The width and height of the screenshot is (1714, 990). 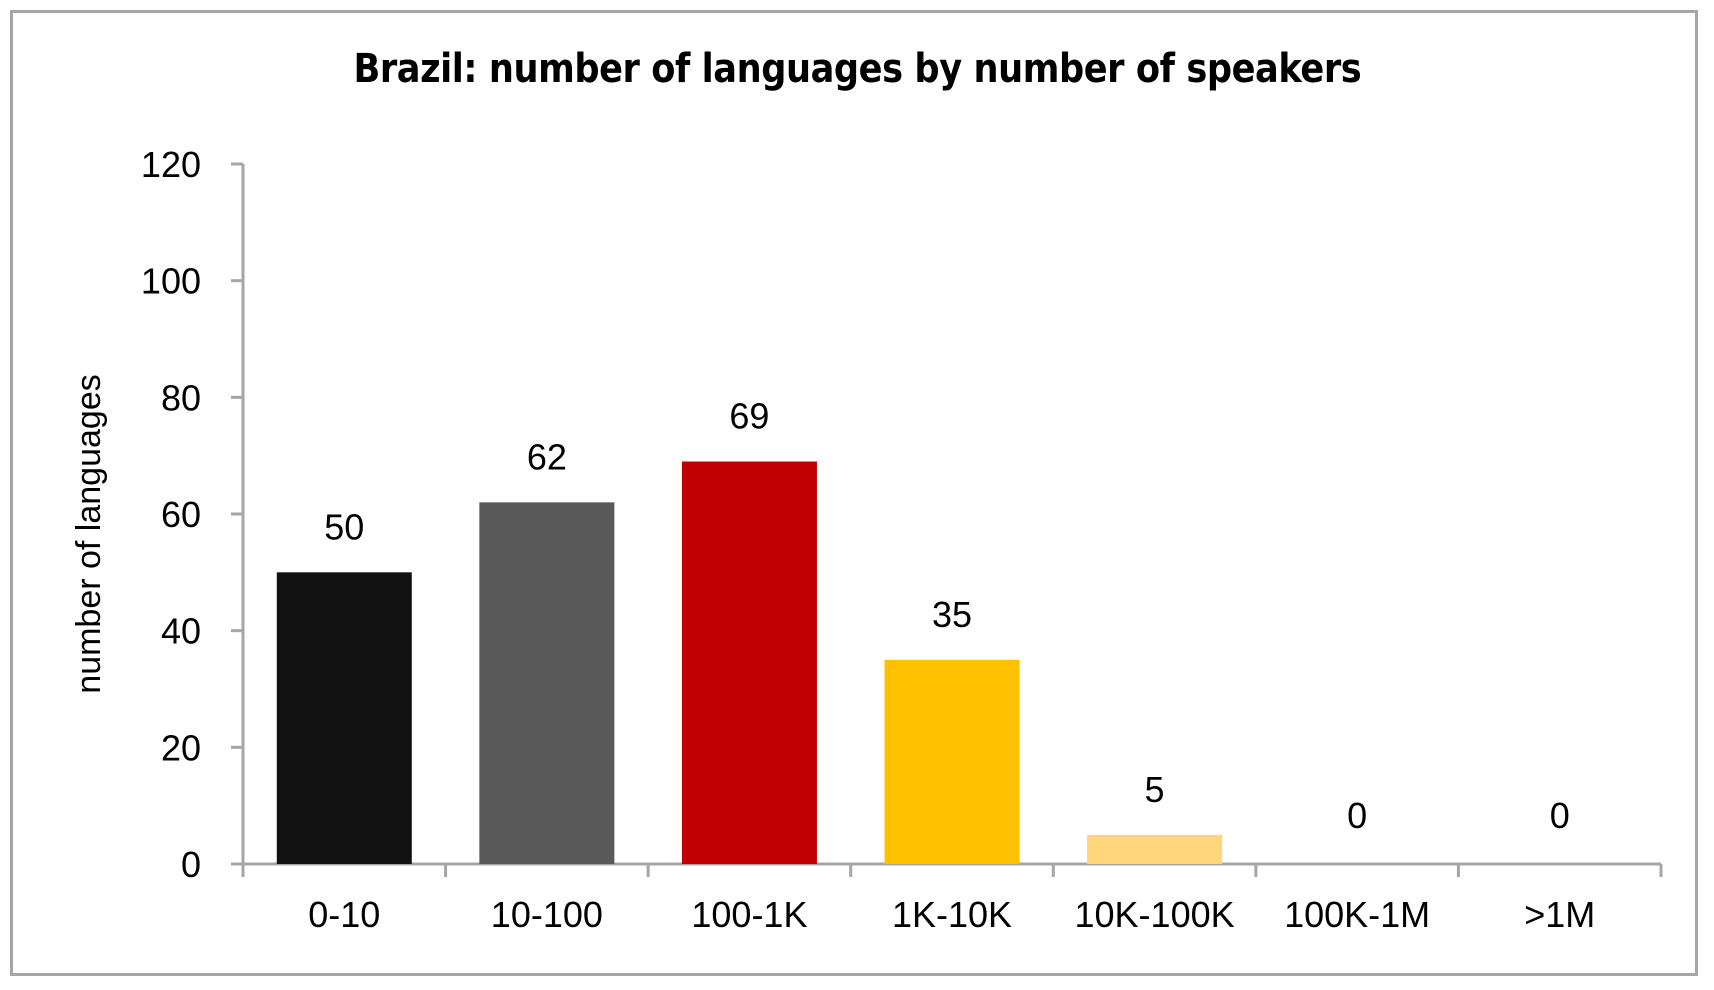 I want to click on x-tick-label: 10-100, so click(x=547, y=914).